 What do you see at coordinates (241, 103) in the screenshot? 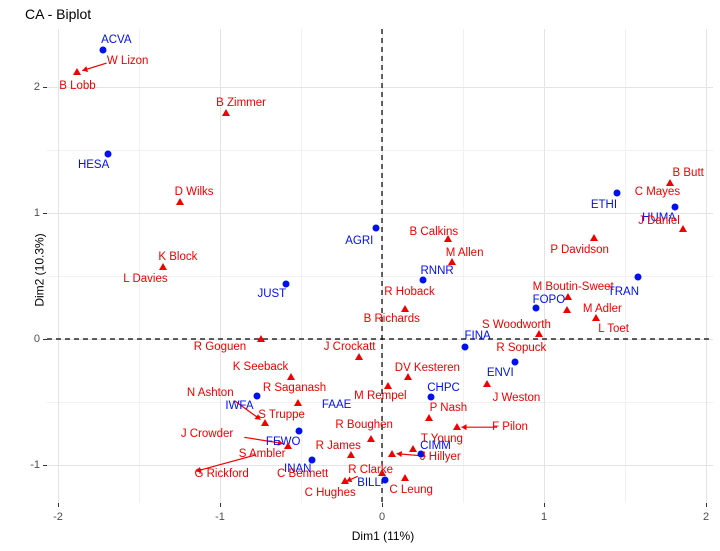
I see `point-label-b-zimmer: B Zimmer` at bounding box center [241, 103].